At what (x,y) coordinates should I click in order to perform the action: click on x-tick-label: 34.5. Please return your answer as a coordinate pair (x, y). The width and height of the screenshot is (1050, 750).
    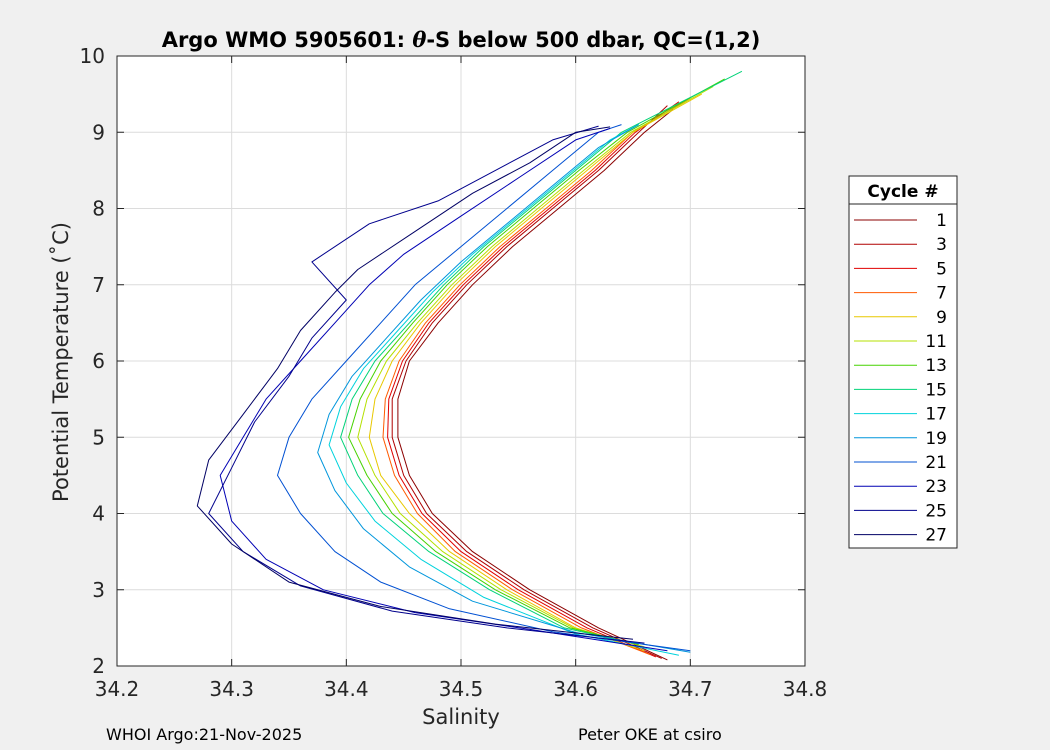
    Looking at the image, I should click on (461, 689).